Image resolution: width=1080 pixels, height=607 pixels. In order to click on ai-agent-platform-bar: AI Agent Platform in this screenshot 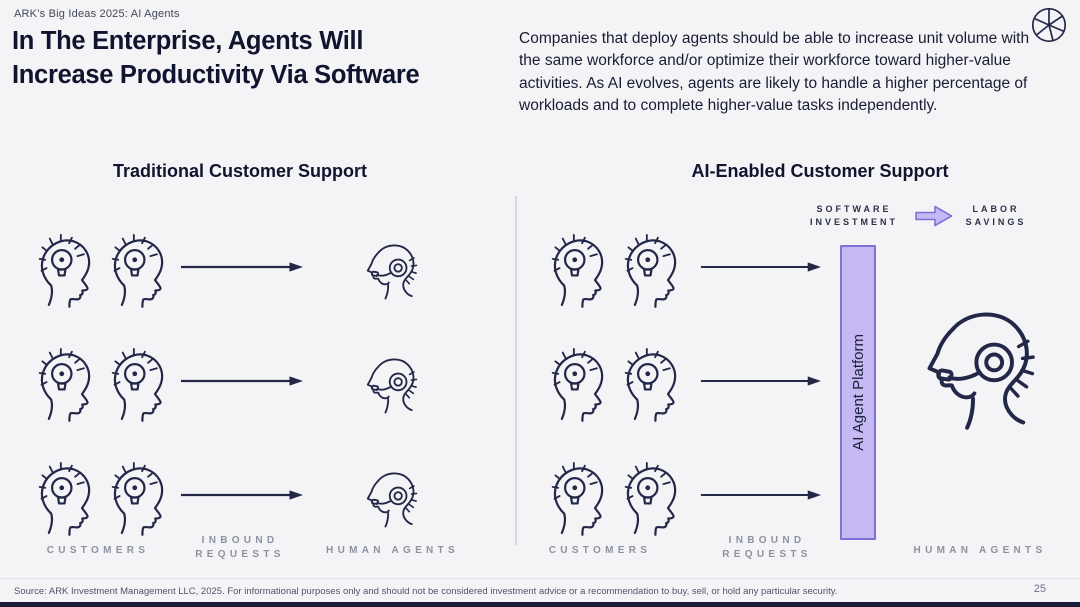, I will do `click(858, 392)`.